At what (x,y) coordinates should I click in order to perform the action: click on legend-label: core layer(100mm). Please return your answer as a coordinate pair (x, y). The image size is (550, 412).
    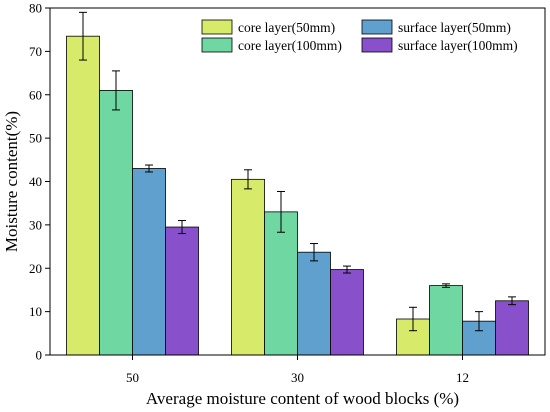
    Looking at the image, I should click on (290, 45).